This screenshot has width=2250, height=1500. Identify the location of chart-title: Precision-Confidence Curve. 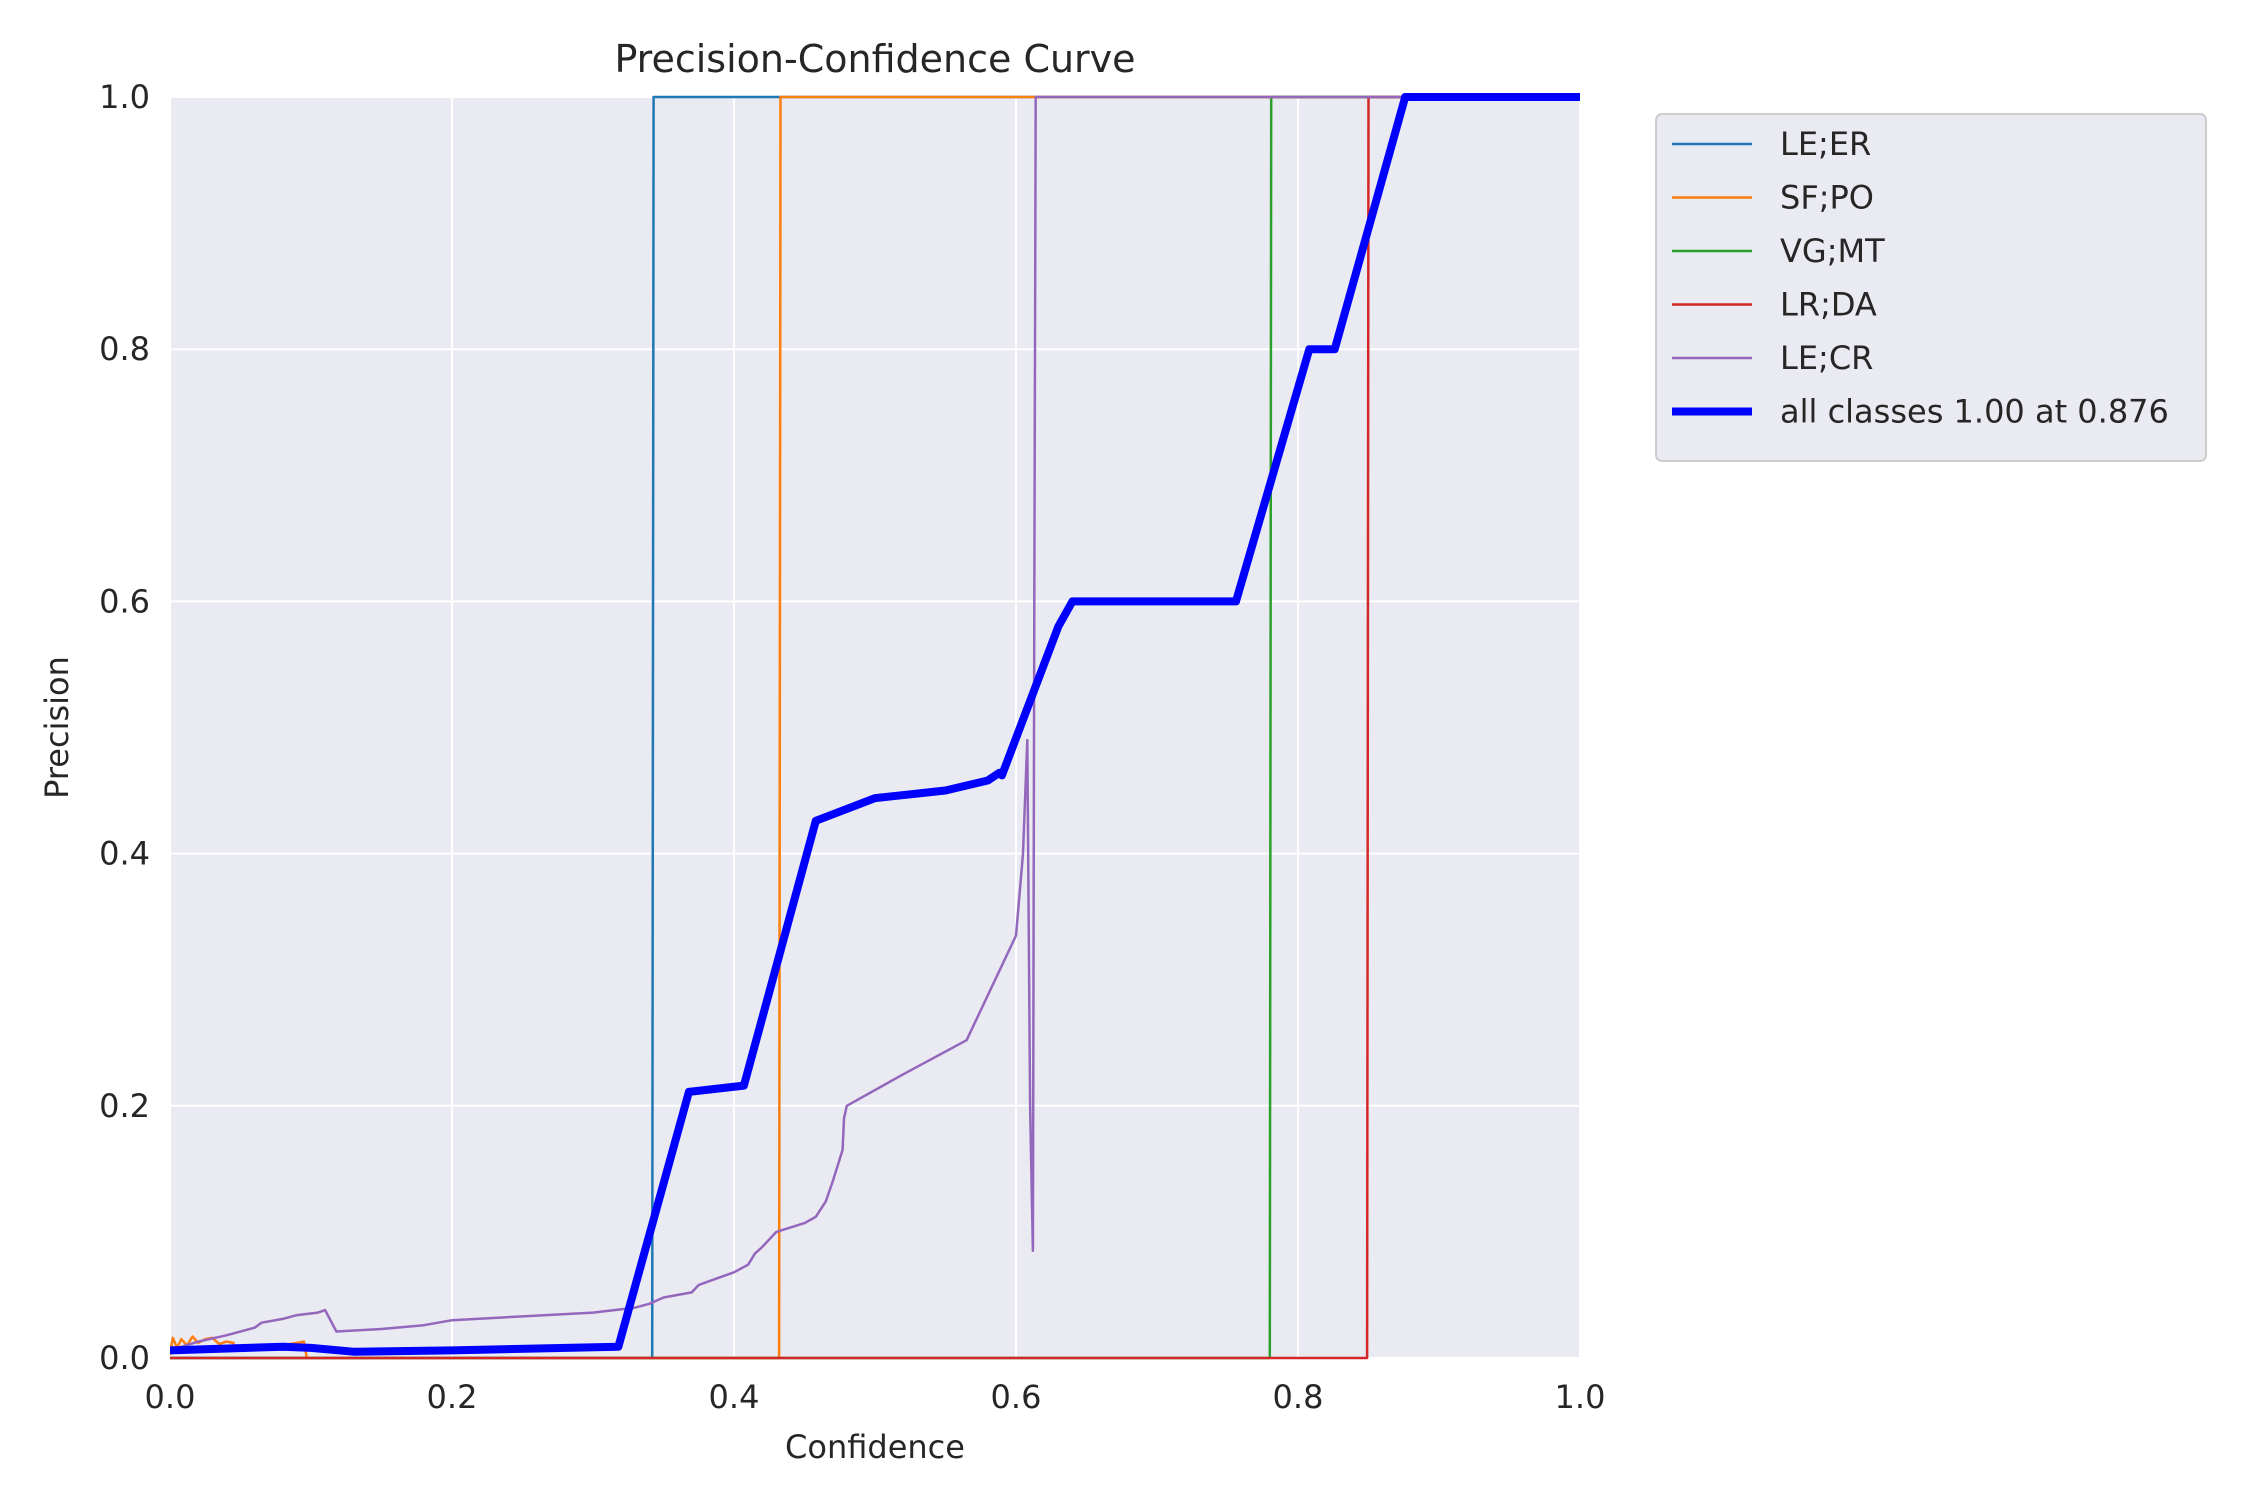
(874, 59).